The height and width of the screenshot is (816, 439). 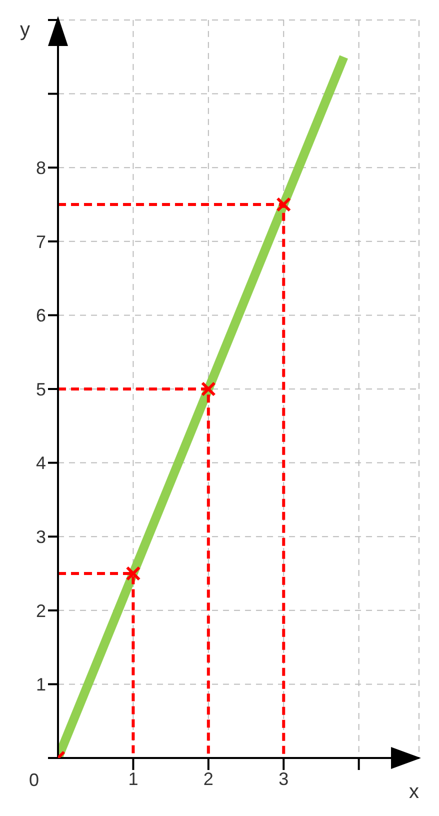 What do you see at coordinates (41, 684) in the screenshot?
I see `y-tick-label: 1` at bounding box center [41, 684].